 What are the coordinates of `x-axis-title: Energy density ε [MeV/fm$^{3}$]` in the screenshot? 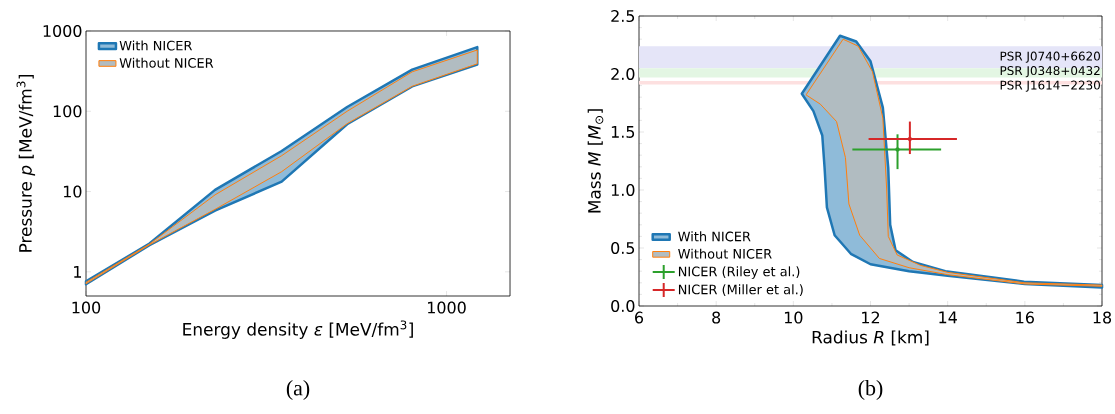 It's located at (298, 329).